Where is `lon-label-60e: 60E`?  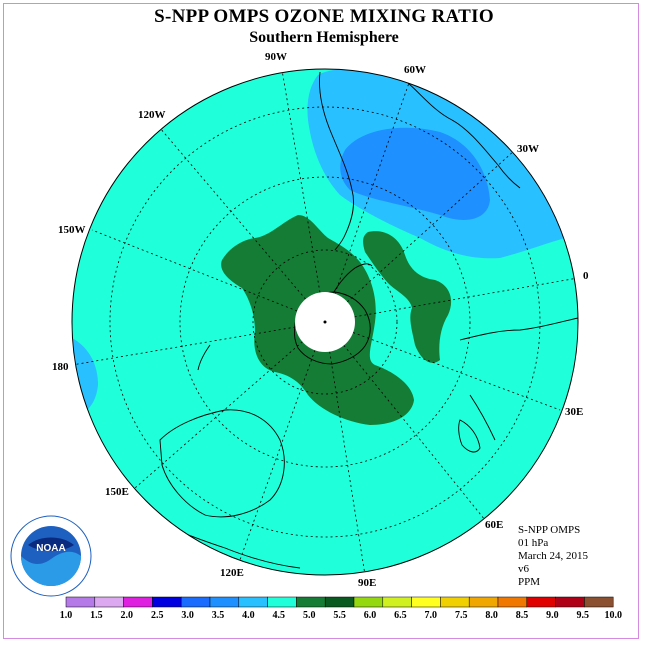
lon-label-60e: 60E is located at coordinates (494, 525).